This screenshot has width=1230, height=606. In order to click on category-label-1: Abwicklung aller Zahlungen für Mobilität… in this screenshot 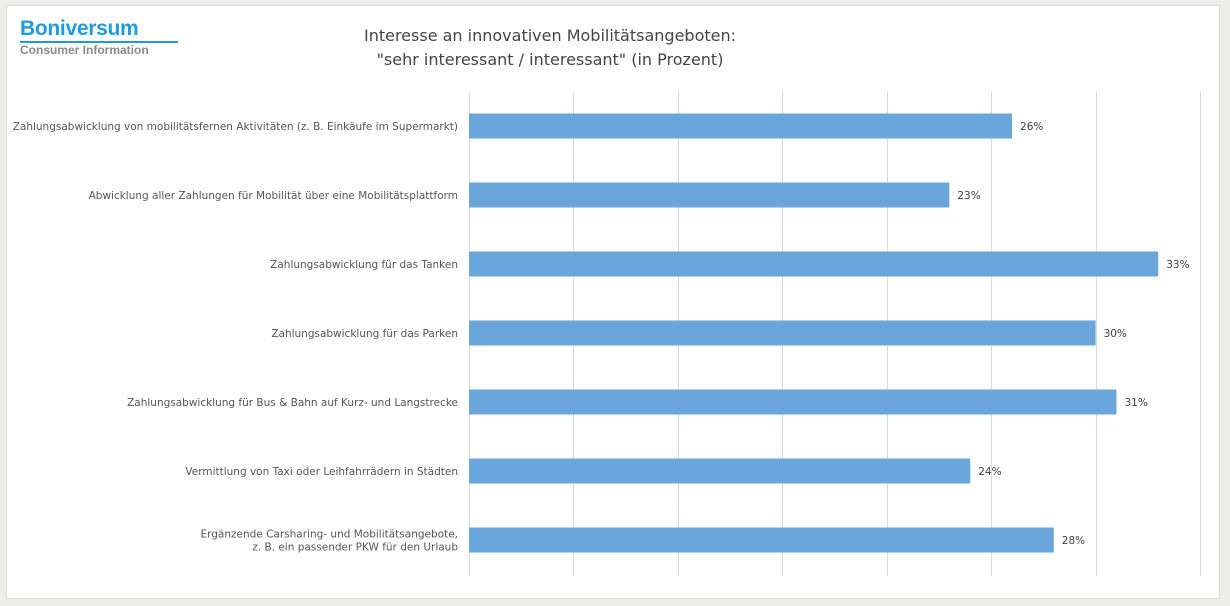, I will do `click(273, 196)`.